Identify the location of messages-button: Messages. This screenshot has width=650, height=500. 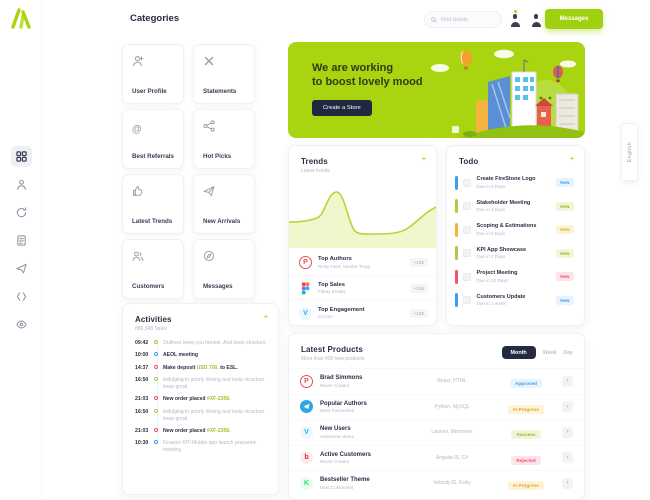
(574, 19).